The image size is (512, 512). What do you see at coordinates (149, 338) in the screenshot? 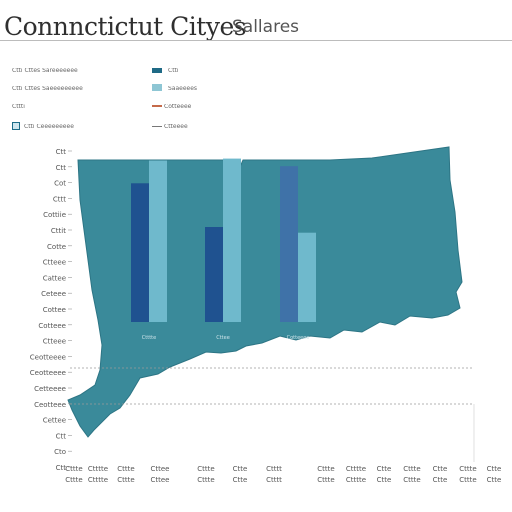
I see `category-label: Ctttte` at bounding box center [149, 338].